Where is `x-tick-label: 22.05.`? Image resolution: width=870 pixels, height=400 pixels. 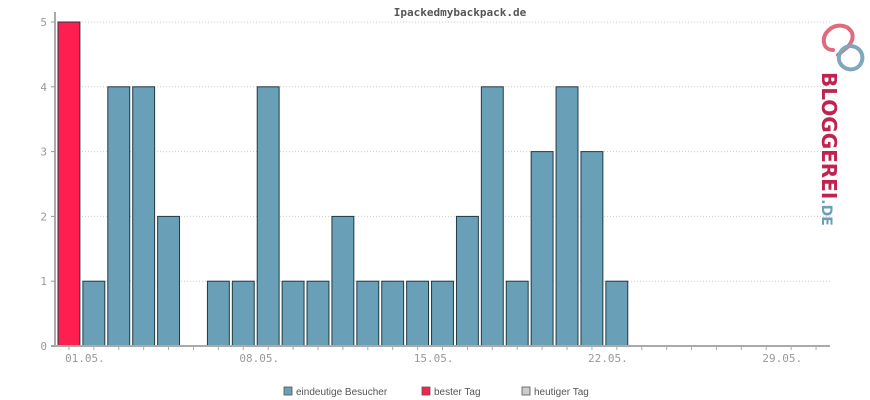
x-tick-label: 22.05. is located at coordinates (608, 358).